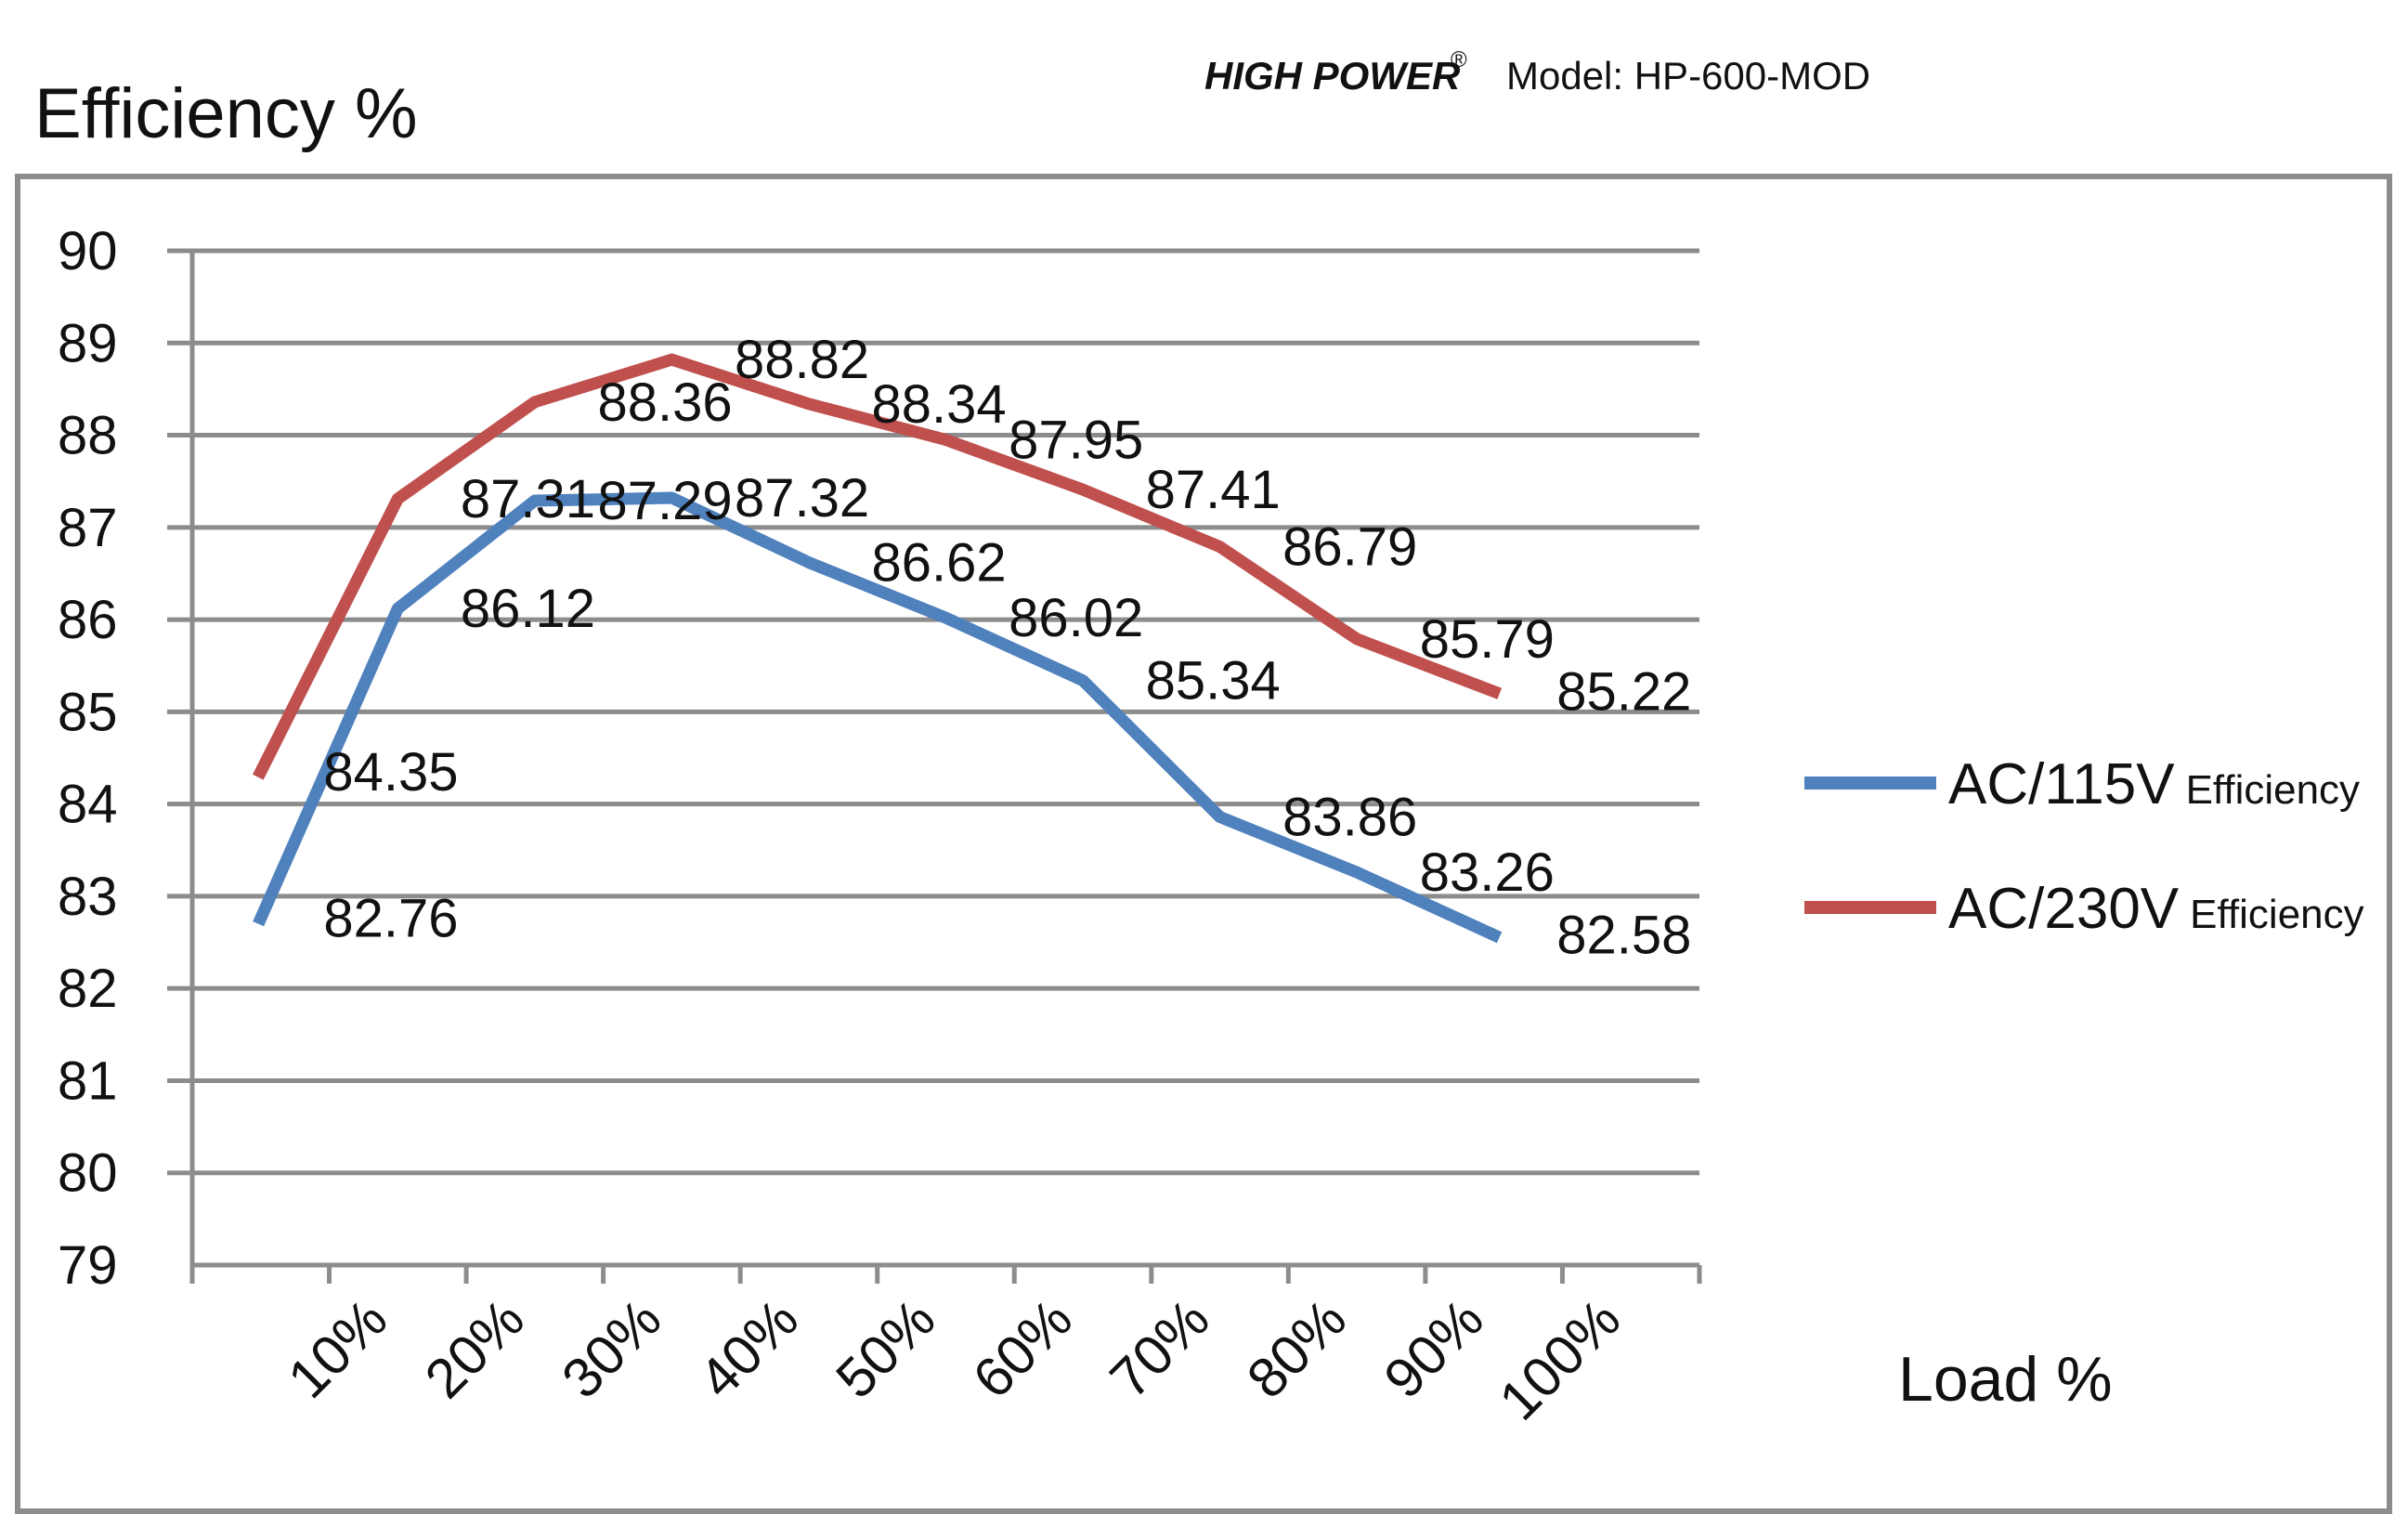 Image resolution: width=2408 pixels, height=1527 pixels. What do you see at coordinates (88, 1265) in the screenshot?
I see `y-tick-label: 79` at bounding box center [88, 1265].